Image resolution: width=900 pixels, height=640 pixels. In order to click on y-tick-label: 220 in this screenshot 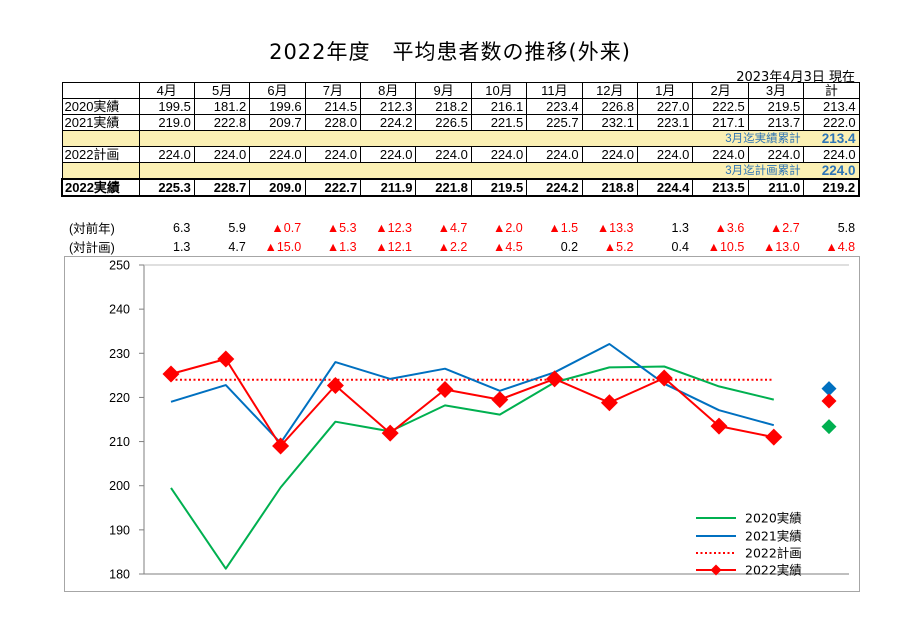, I will do `click(119, 398)`.